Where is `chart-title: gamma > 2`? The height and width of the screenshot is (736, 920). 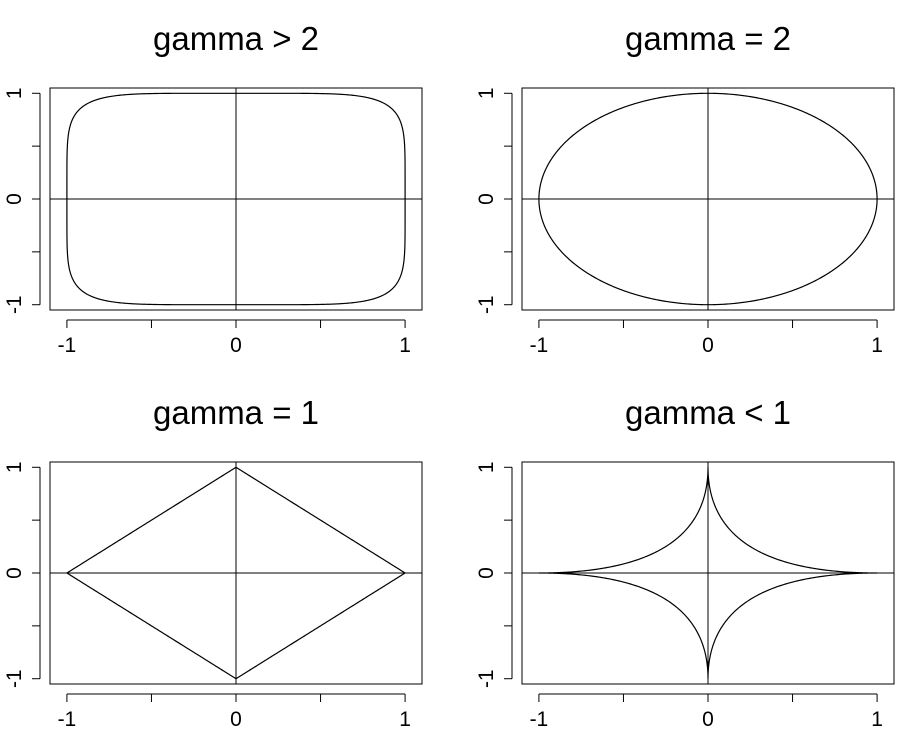
chart-title: gamma > 2 is located at coordinates (236, 38).